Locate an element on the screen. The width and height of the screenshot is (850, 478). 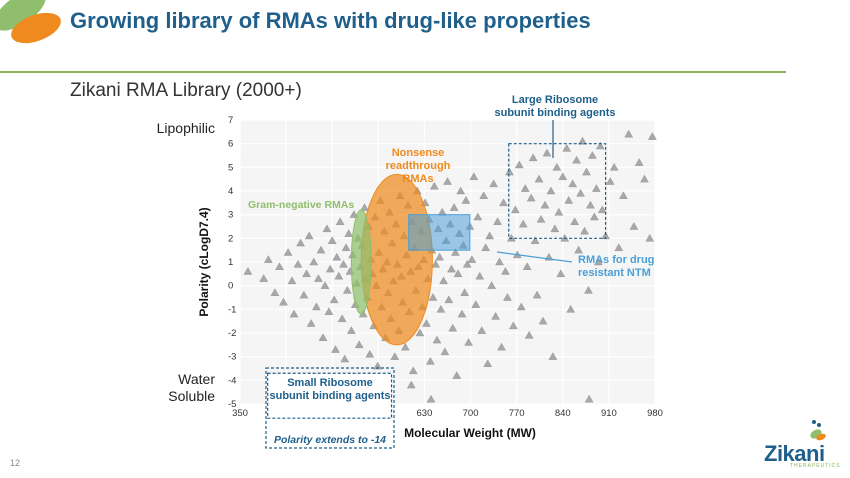
annotation-small-ribosome: subunit binding agents is located at coordinates (330, 396).